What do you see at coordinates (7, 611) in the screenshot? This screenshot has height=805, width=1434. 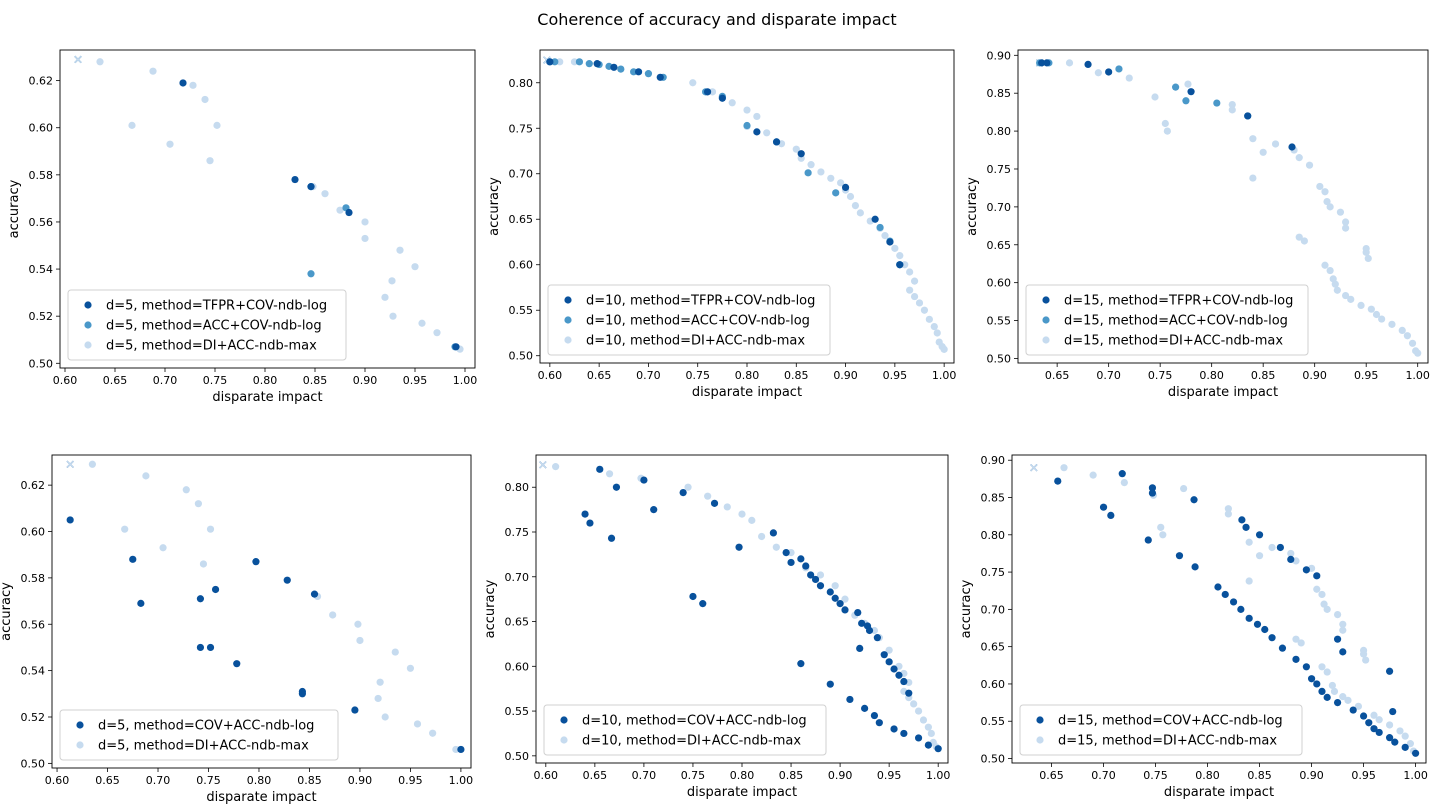 I see `y-axis-label: accuracy` at bounding box center [7, 611].